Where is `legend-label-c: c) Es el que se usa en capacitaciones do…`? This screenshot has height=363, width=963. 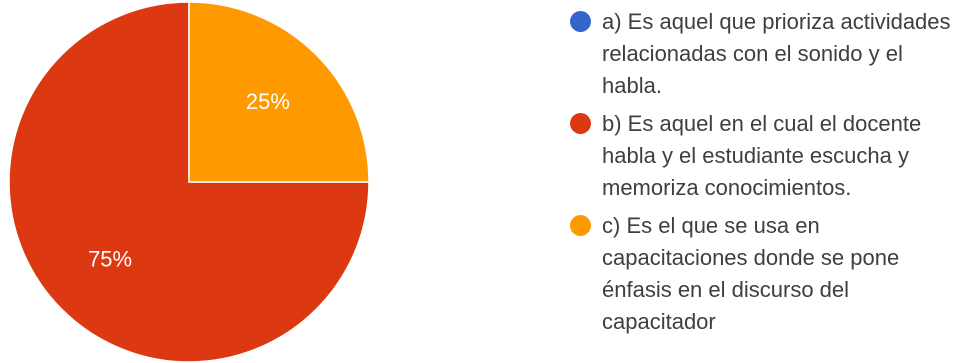 legend-label-c: c) Es el que se usa en capacitaciones do… is located at coordinates (751, 273).